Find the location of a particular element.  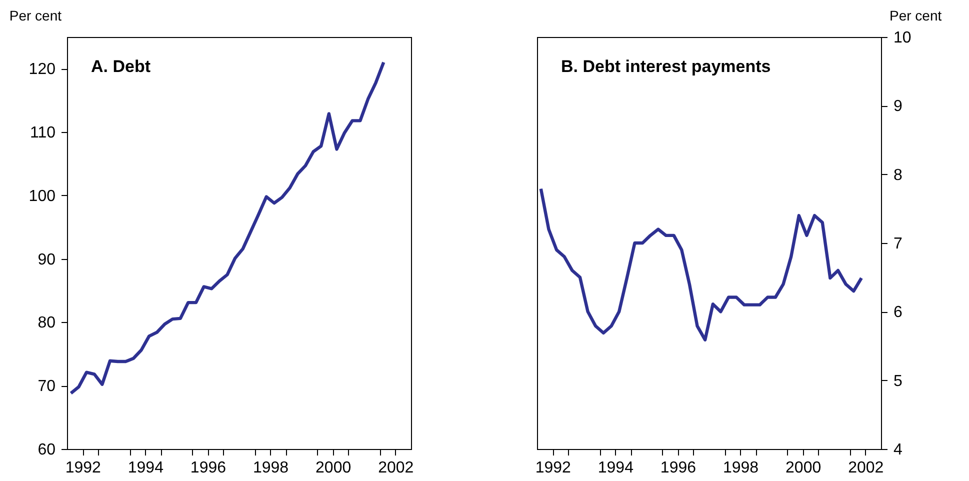

y2-tick-label: 5 is located at coordinates (898, 381).